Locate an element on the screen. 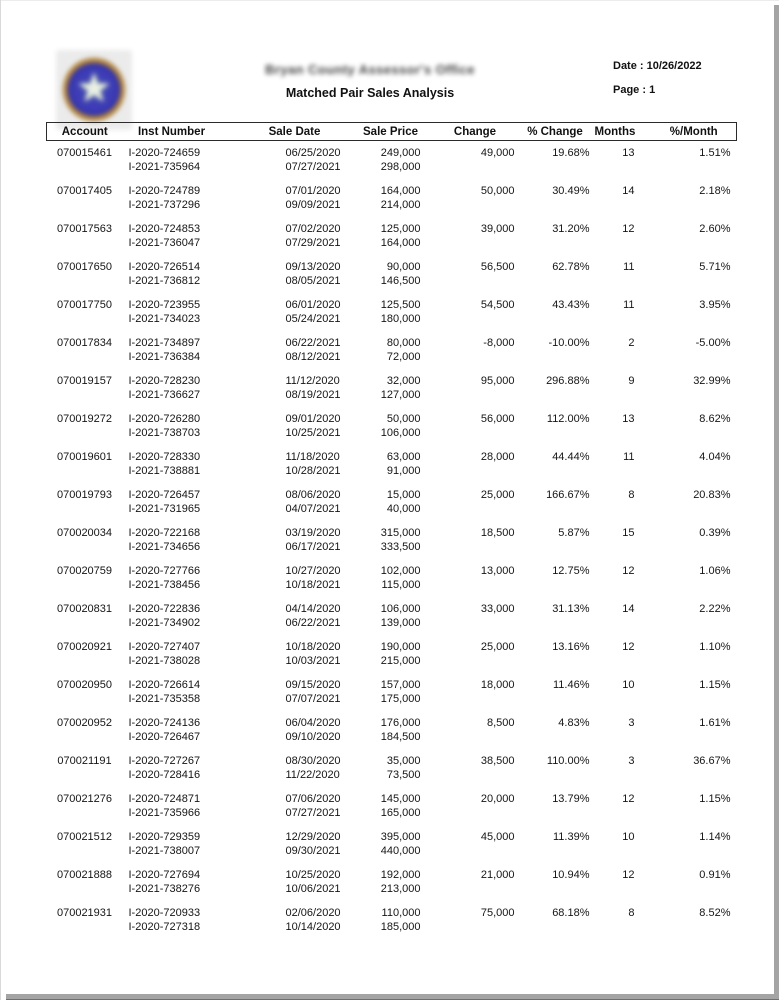 The image size is (779, 1000). cell-sale-date: 09/15/2020 07/07/2021 is located at coordinates (295, 697).